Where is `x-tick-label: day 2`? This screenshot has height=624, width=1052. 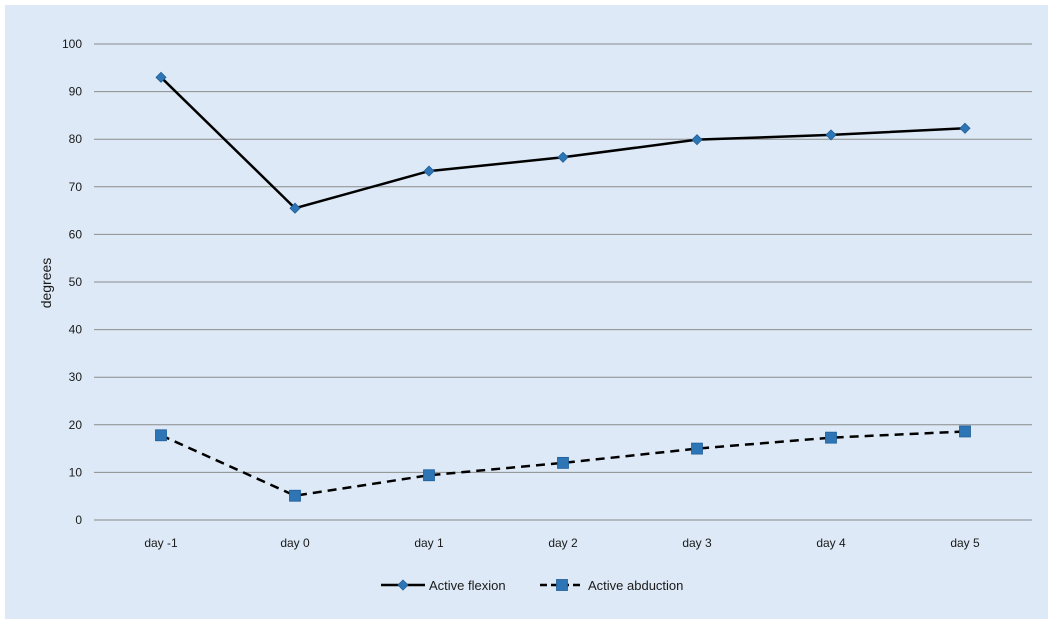 x-tick-label: day 2 is located at coordinates (563, 543).